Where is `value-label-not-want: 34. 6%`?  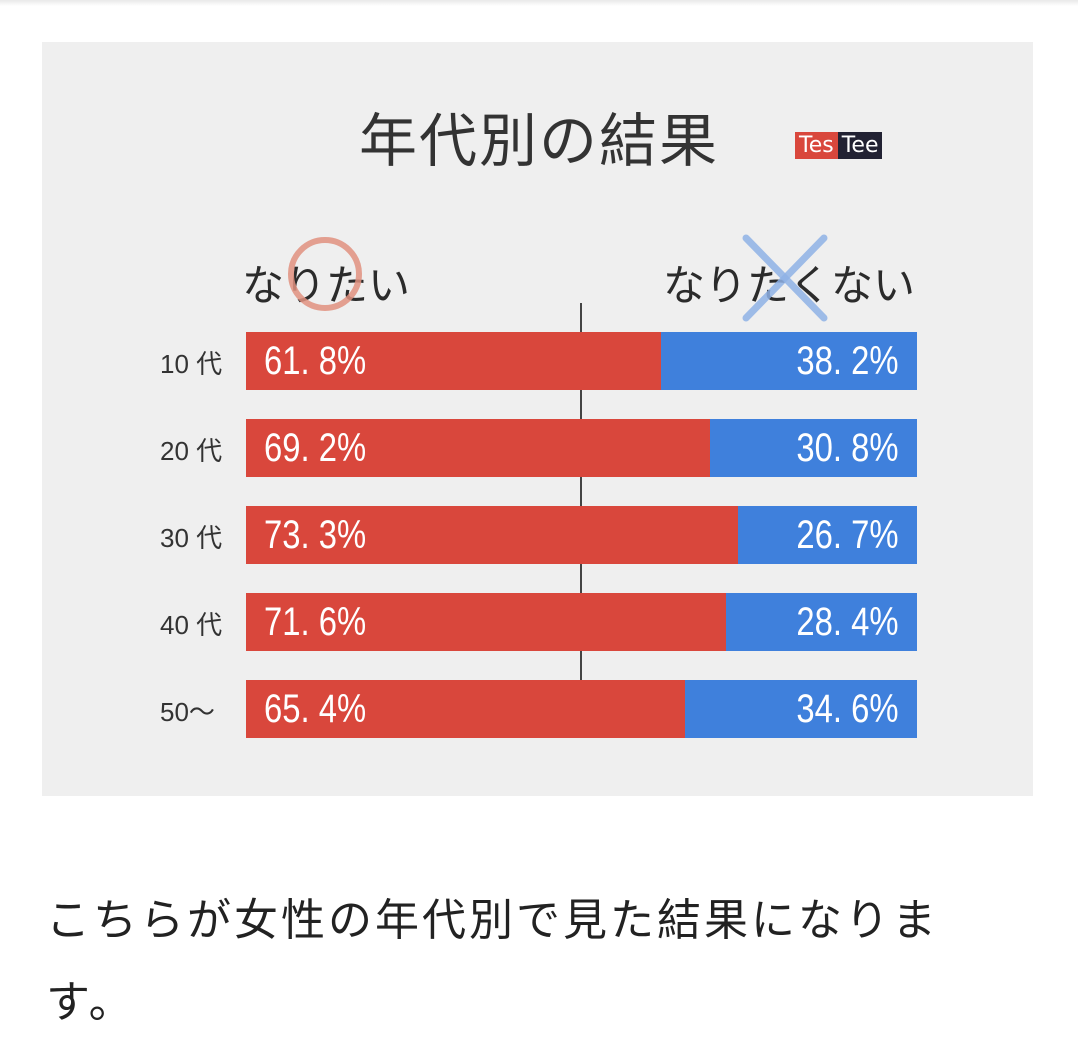 value-label-not-want: 34. 6% is located at coordinates (847, 709).